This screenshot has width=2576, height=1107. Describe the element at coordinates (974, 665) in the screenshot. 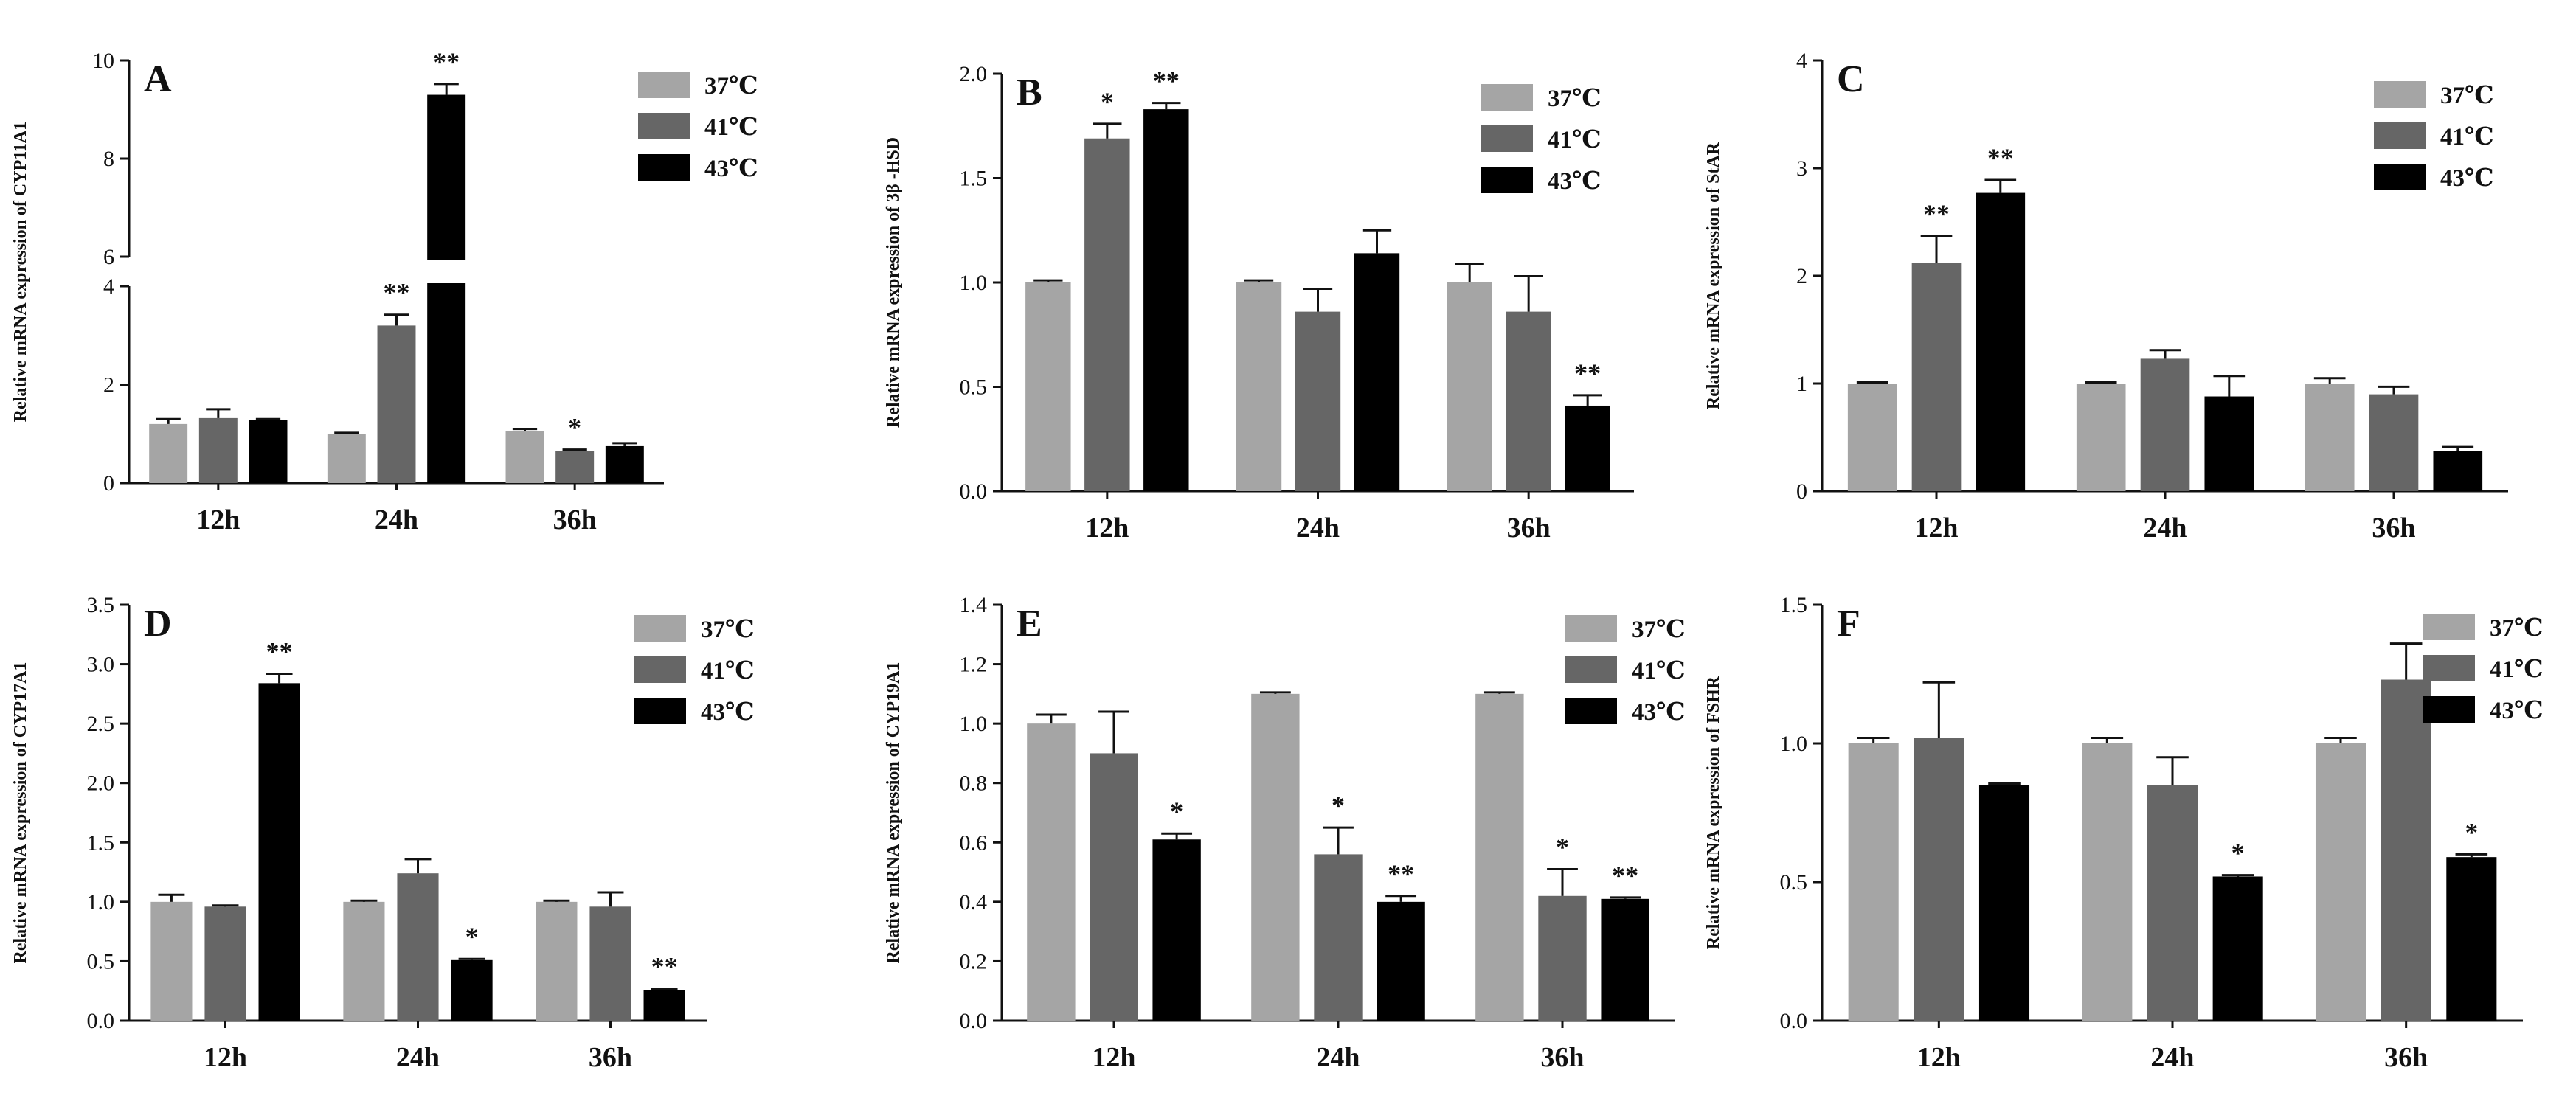

I see `y-tick-label: 1.2` at that location.